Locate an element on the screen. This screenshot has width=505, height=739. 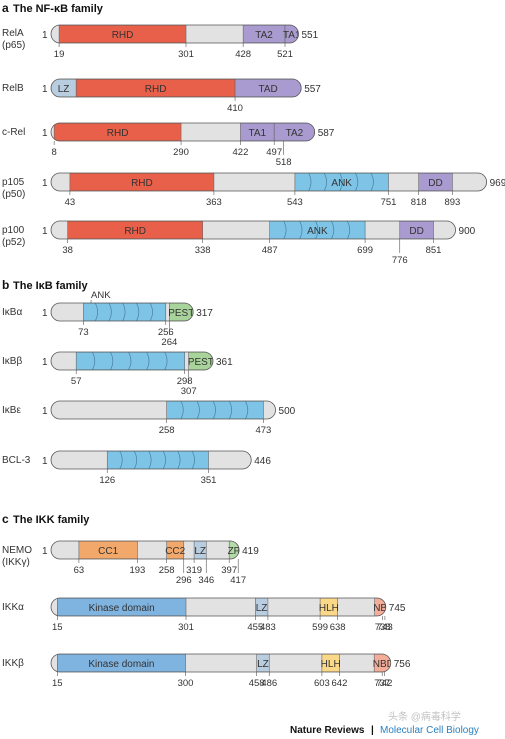
protein-row: p105(p50) 1 RHD ANK DD 969 43 363 543 751 818 893 is located at coordinates (253, 190).